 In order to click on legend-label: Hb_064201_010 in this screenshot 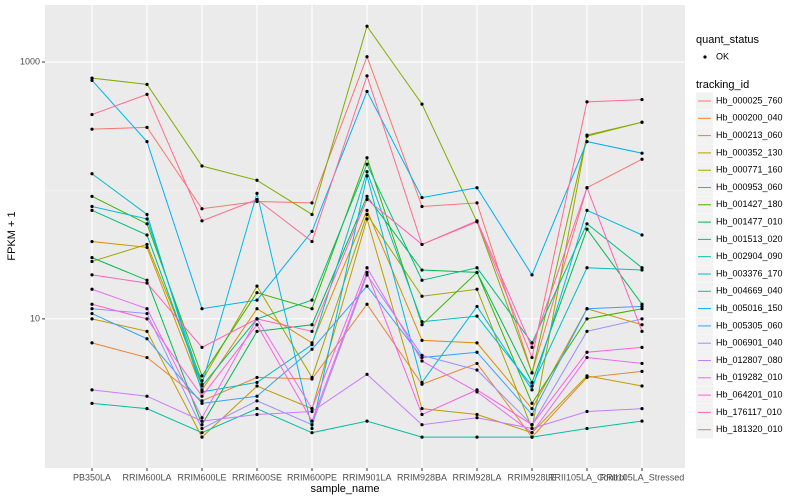, I will do `click(749, 394)`.